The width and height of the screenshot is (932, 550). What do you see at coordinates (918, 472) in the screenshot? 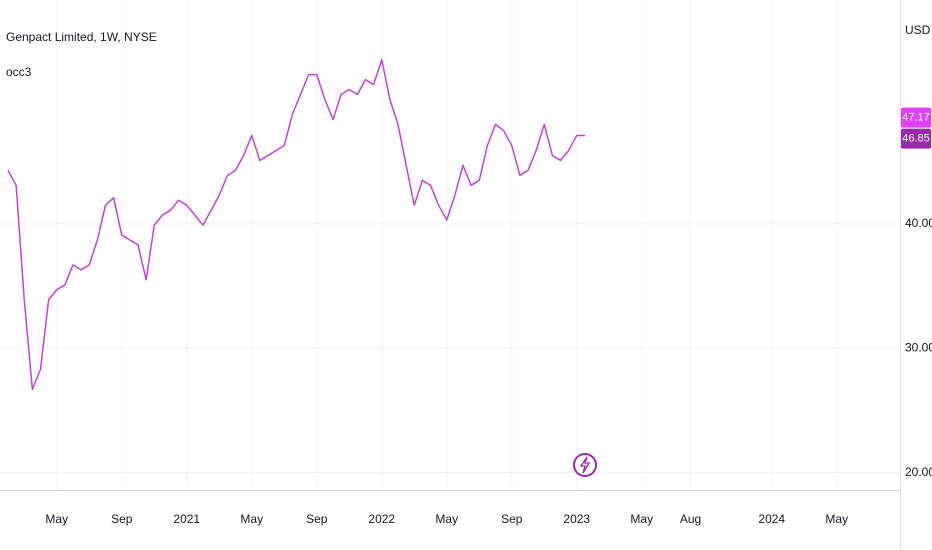
I see `y-tick-label: 20.00` at bounding box center [918, 472].